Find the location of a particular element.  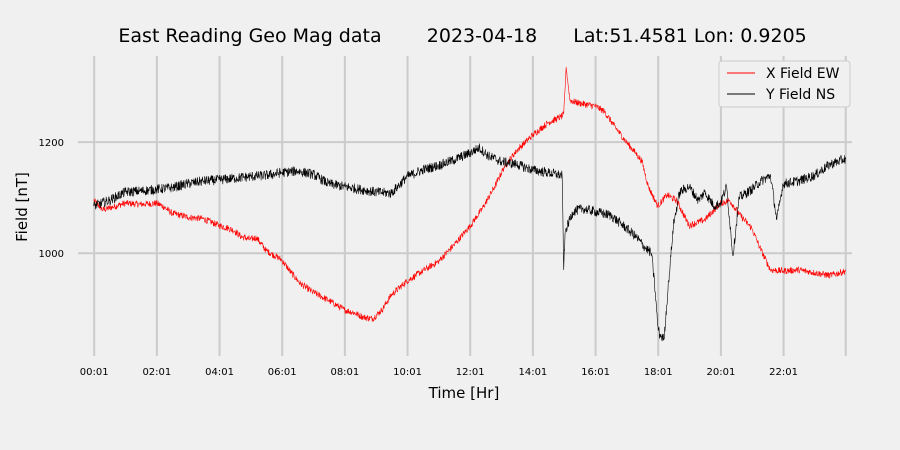

y-axis-label: Field [nT] is located at coordinates (22, 207).